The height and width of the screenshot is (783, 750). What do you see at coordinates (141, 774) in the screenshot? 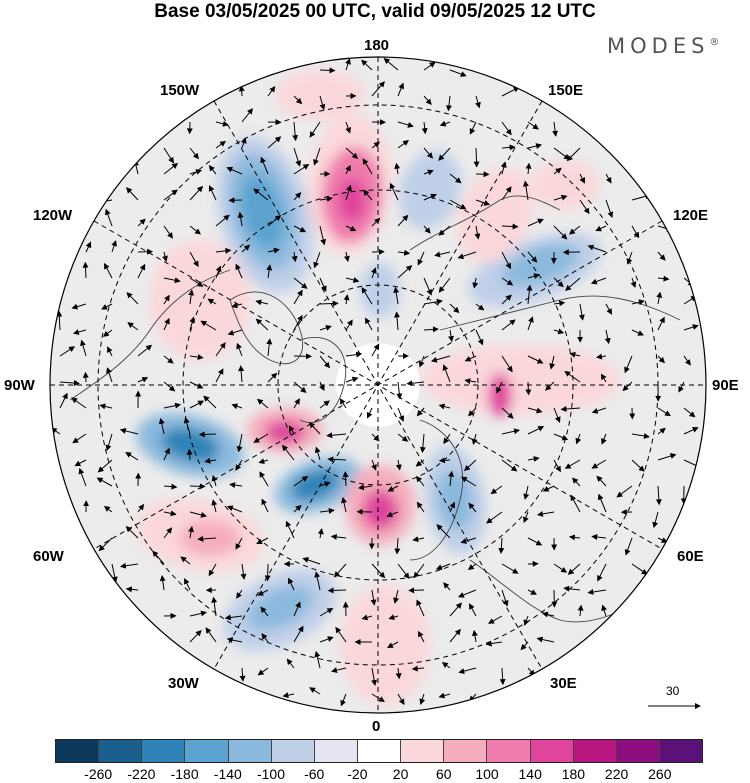
I see `colorbar-tick-label: -220` at bounding box center [141, 774].